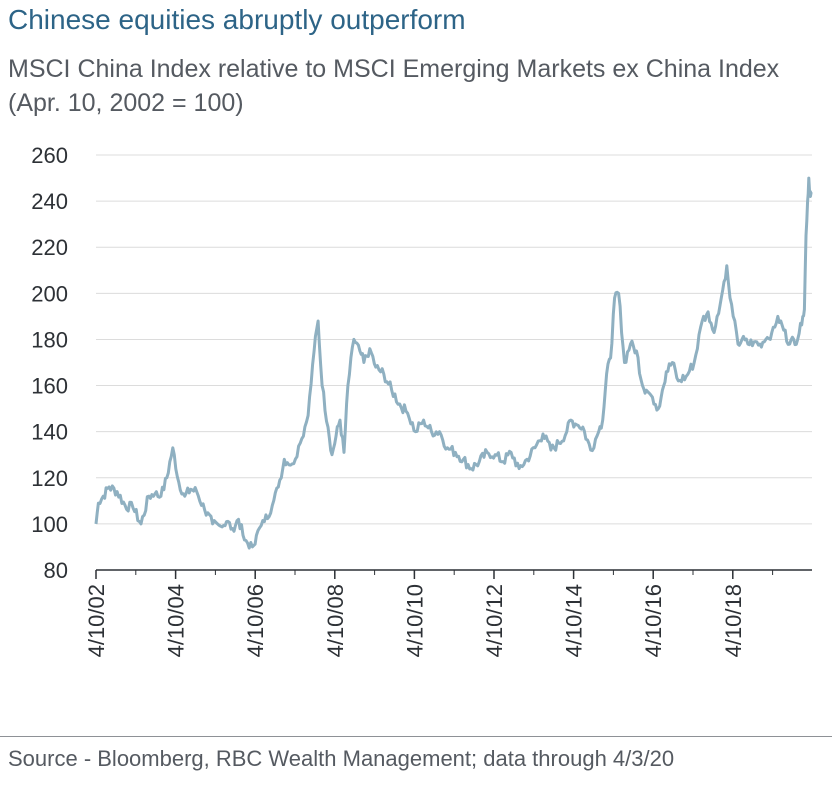 The width and height of the screenshot is (832, 790). I want to click on chart-title: Chinese equities abruptly outperform, so click(237, 19).